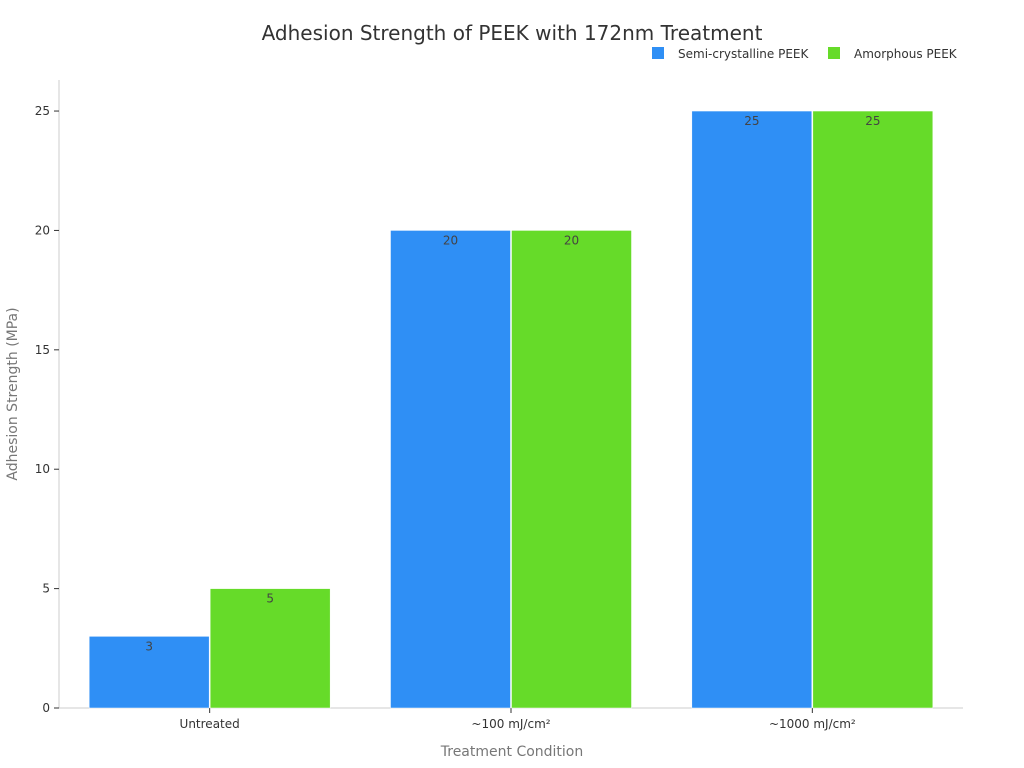 This screenshot has height=768, width=1024. What do you see at coordinates (270, 599) in the screenshot?
I see `data-label: 5` at bounding box center [270, 599].